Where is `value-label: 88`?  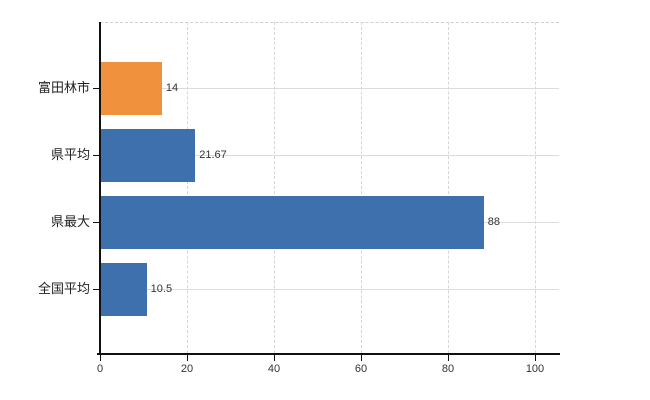
value-label: 88 is located at coordinates (494, 222).